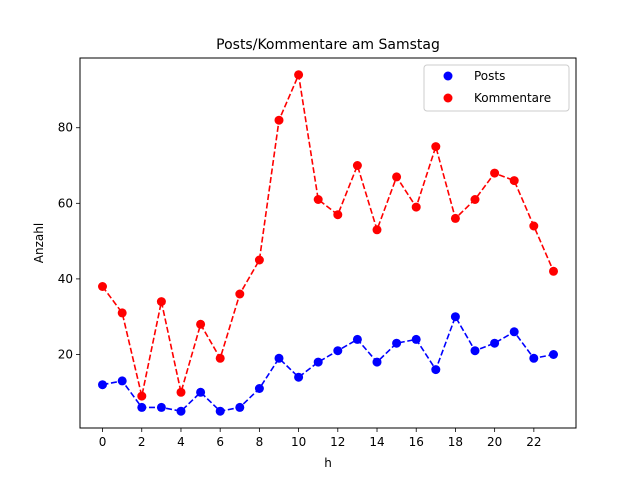 The width and height of the screenshot is (640, 480). Describe the element at coordinates (455, 442) in the screenshot. I see `x-tick-label: 18` at that location.